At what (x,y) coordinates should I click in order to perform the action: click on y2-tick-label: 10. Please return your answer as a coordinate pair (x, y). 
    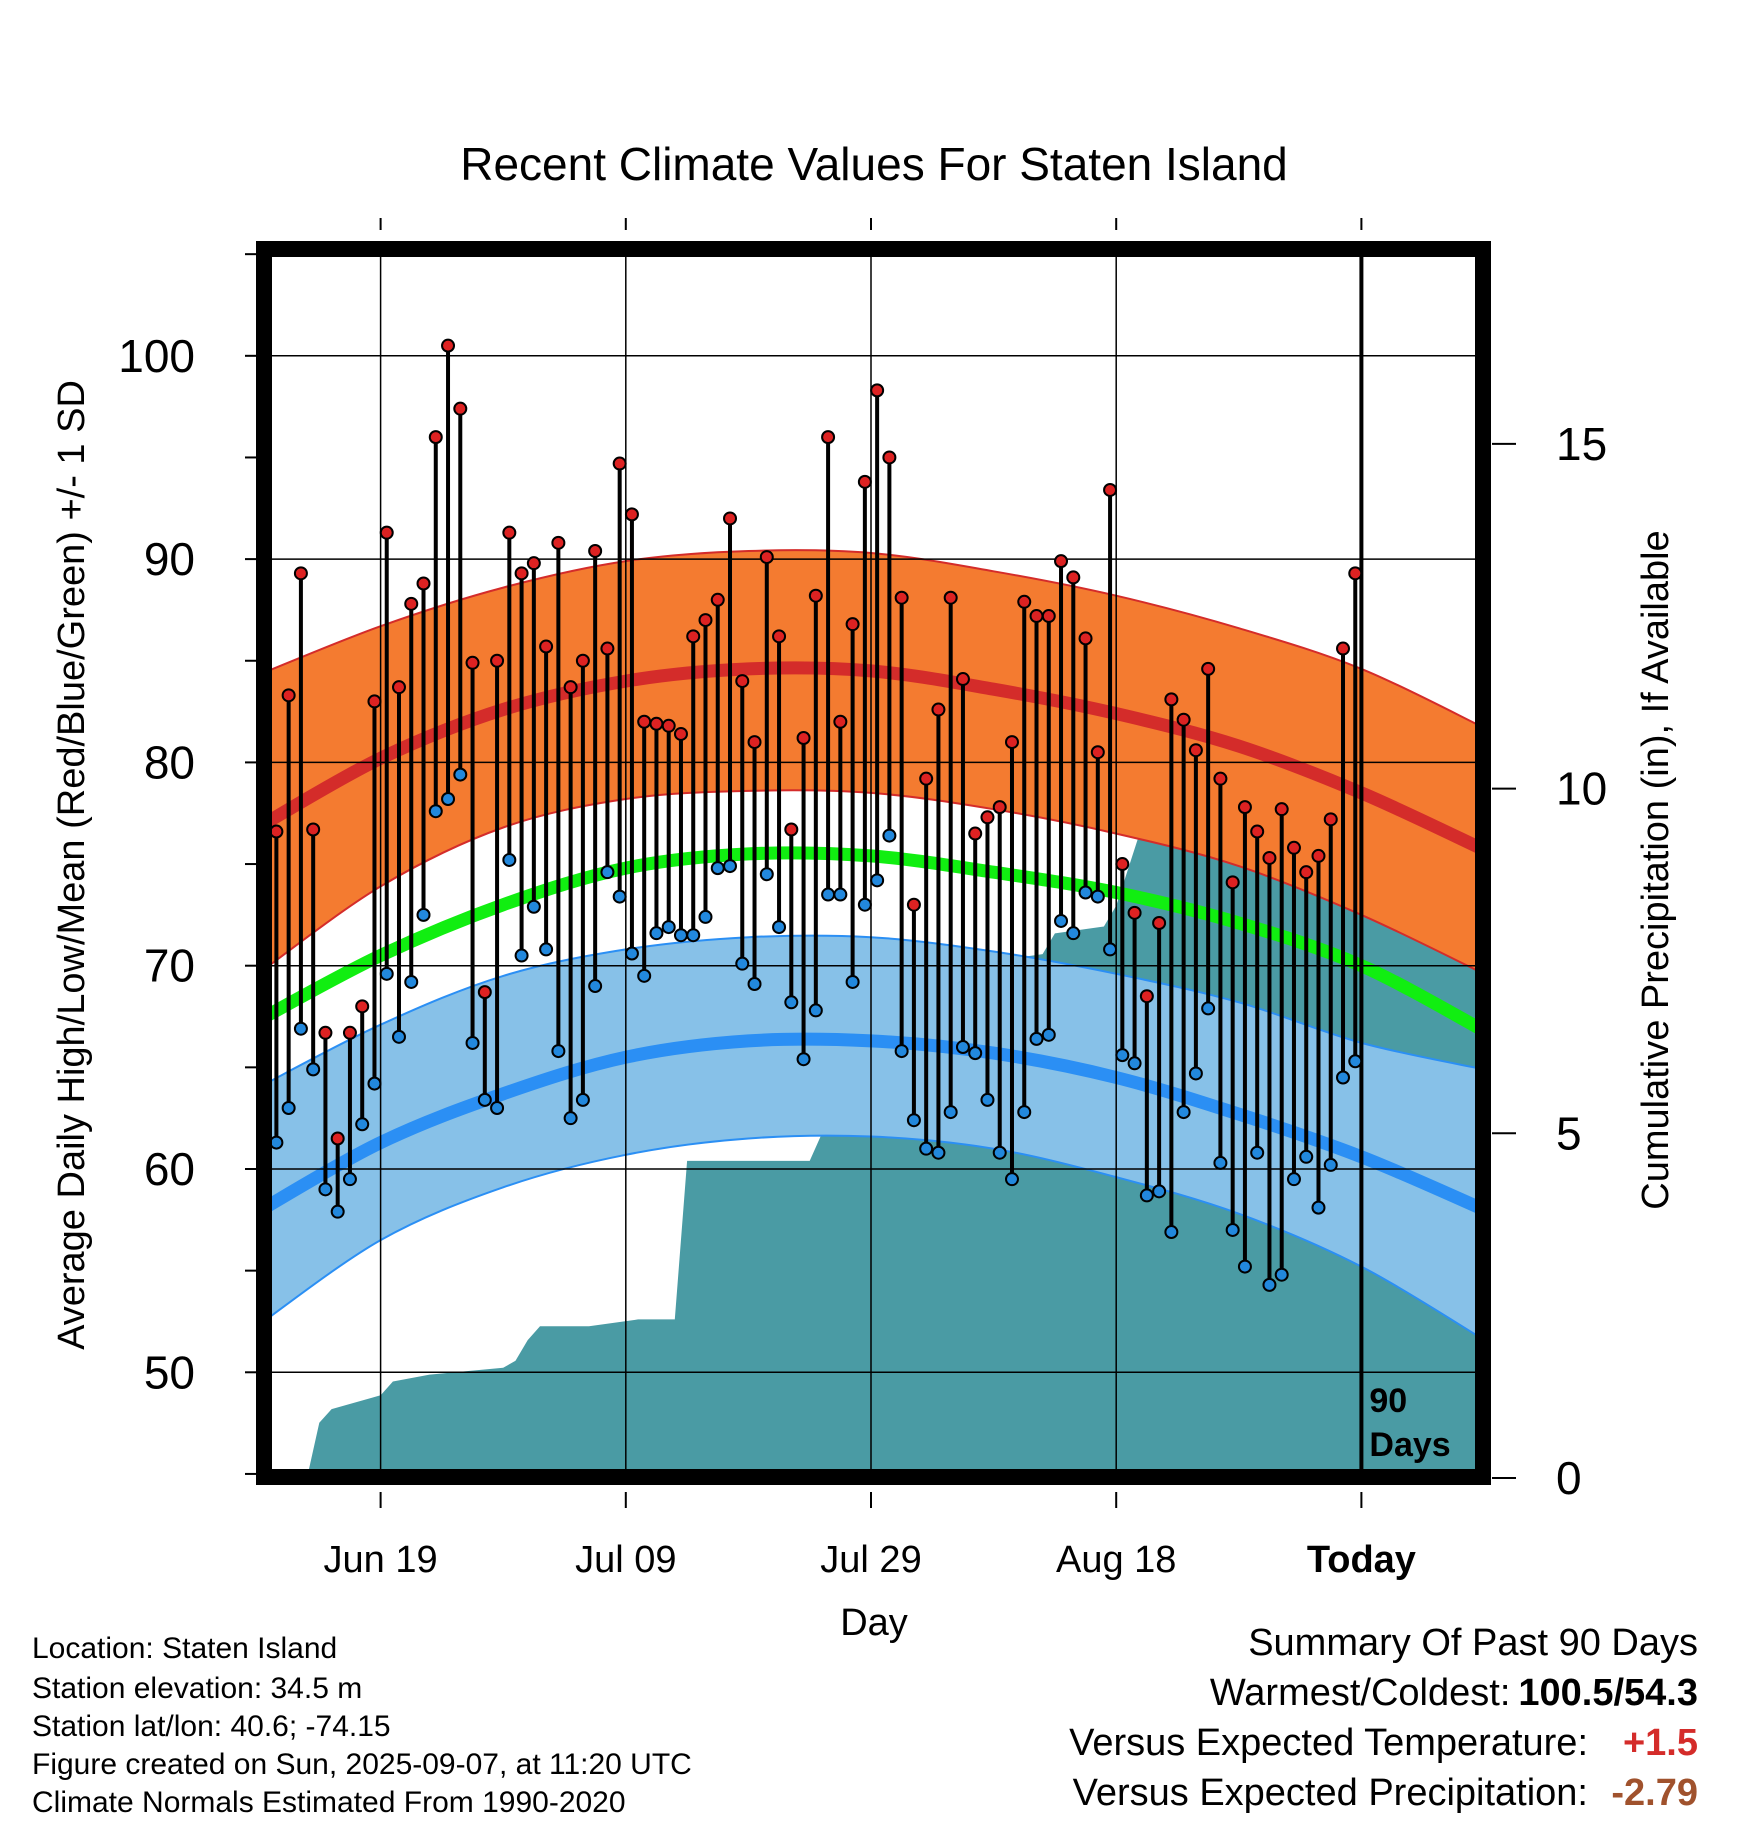
    Looking at the image, I should click on (1581, 789).